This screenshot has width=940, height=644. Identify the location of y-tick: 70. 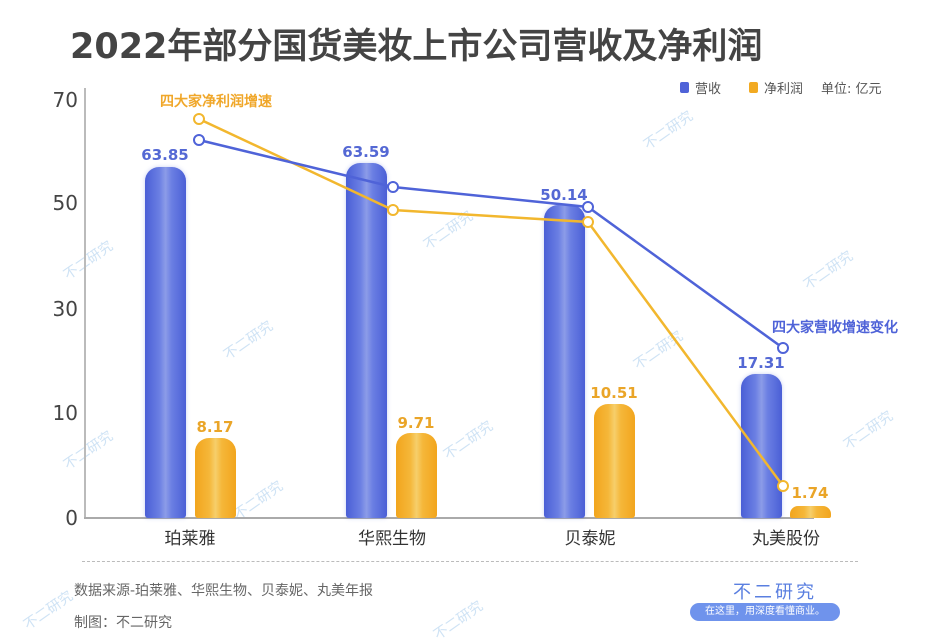
(65, 100).